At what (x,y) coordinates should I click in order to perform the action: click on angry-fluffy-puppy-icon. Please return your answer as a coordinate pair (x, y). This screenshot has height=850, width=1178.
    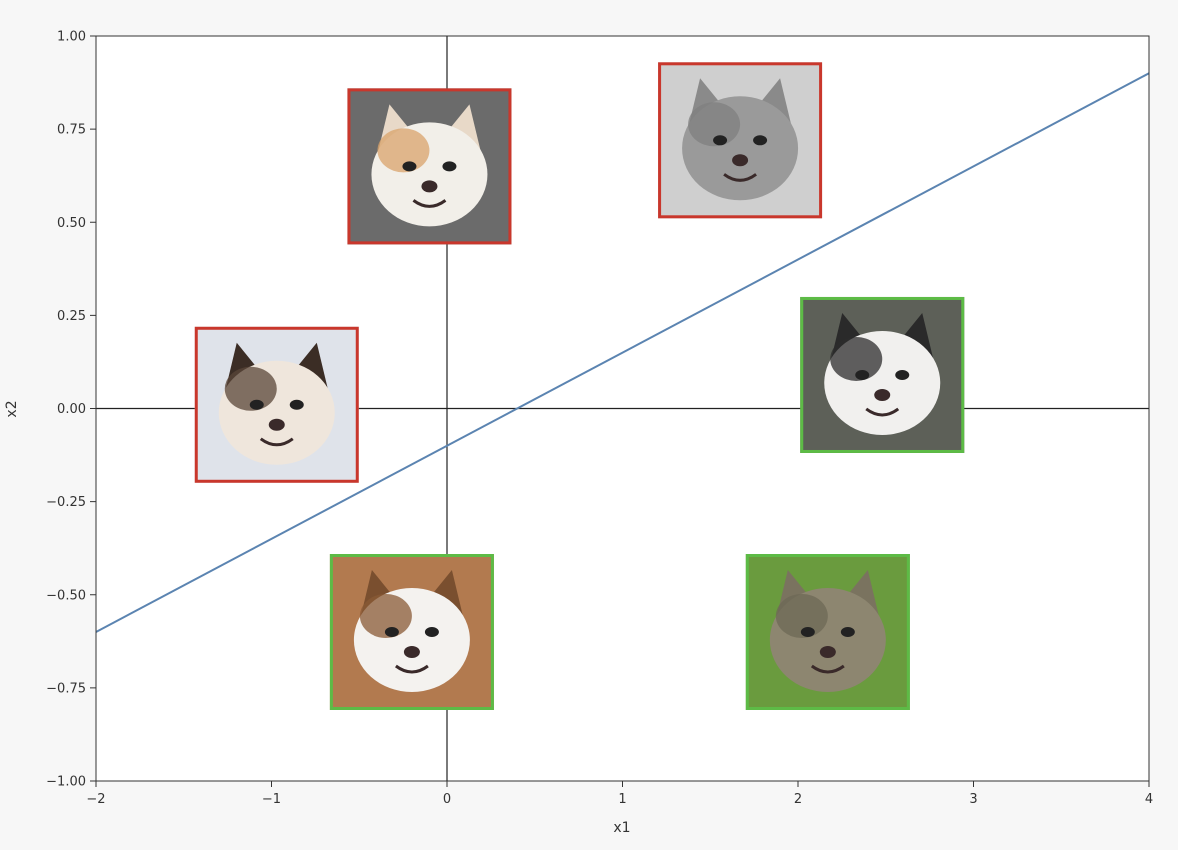
    Looking at the image, I should click on (411, 632).